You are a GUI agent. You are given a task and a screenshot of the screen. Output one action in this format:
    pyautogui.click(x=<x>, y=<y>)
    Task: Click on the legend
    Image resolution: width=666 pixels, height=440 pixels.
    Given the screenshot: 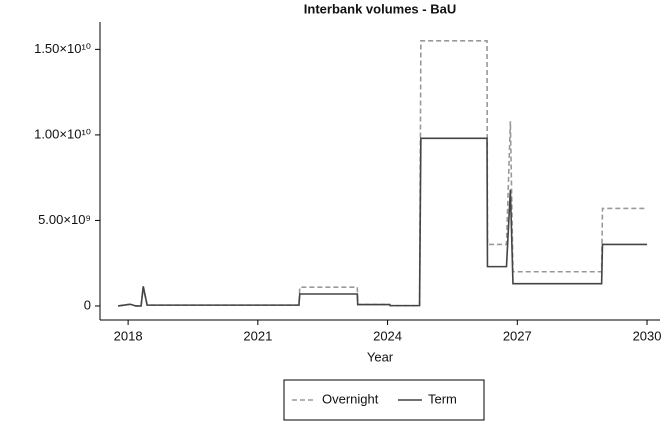 What is the action you would take?
    pyautogui.click(x=384, y=400)
    